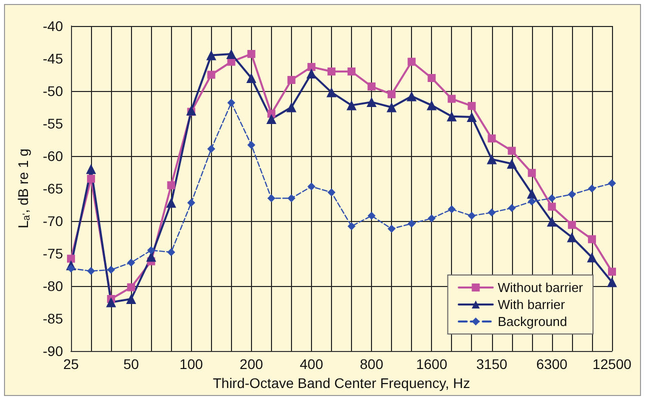 Image resolution: width=645 pixels, height=400 pixels. What do you see at coordinates (53, 188) in the screenshot?
I see `y-tick-label: -65` at bounding box center [53, 188].